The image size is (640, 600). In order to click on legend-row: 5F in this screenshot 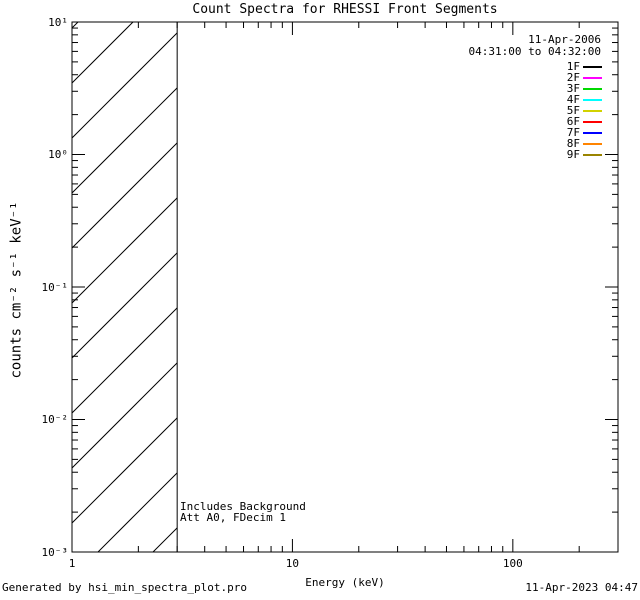, I will do `click(571, 110)`.